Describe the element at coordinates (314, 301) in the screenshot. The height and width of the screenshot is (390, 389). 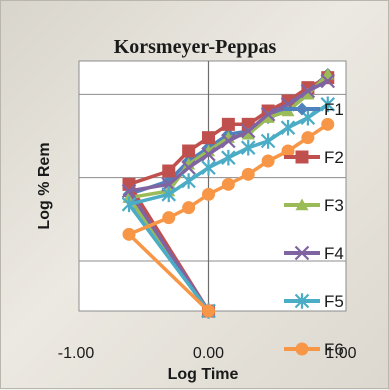
I see `legend-item-f5: F5` at that location.